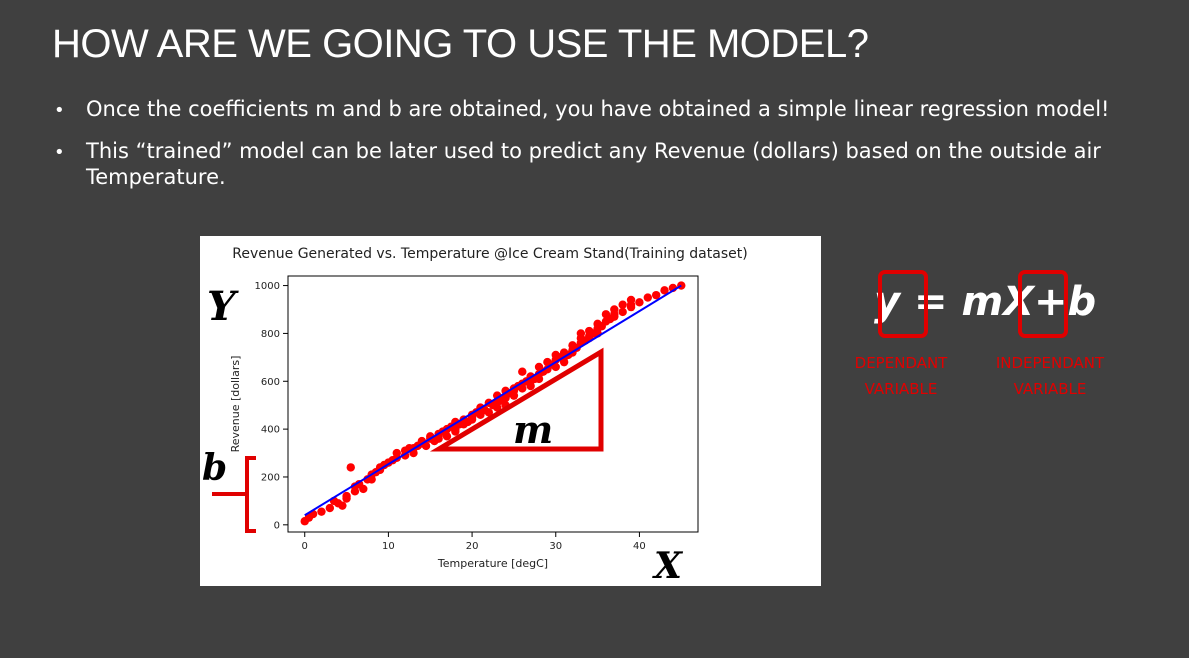 The height and width of the screenshot is (658, 1189). What do you see at coordinates (516, 399) in the screenshot?
I see `slope-triangle` at bounding box center [516, 399].